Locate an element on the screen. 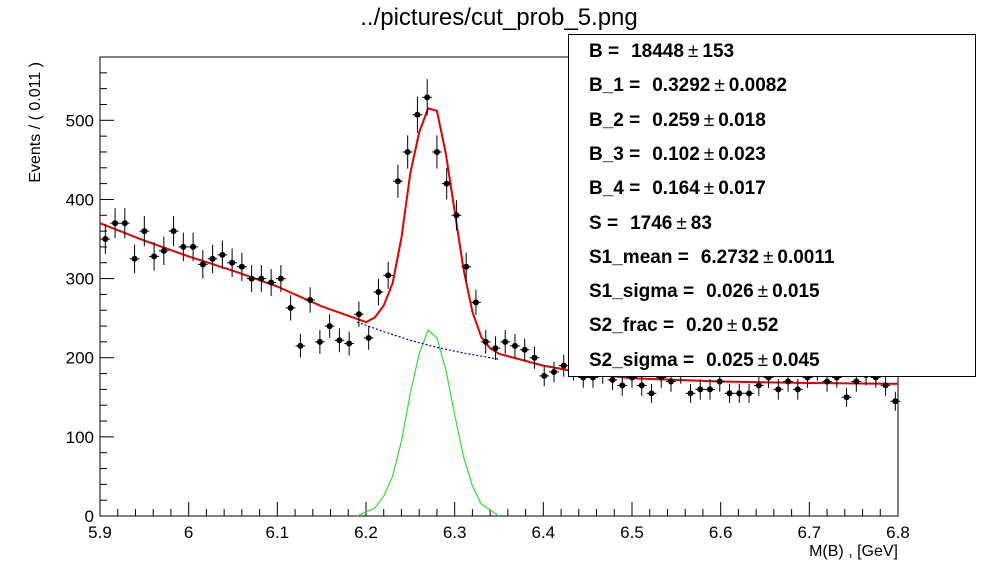  y-tick-label: 200 is located at coordinates (80, 358).